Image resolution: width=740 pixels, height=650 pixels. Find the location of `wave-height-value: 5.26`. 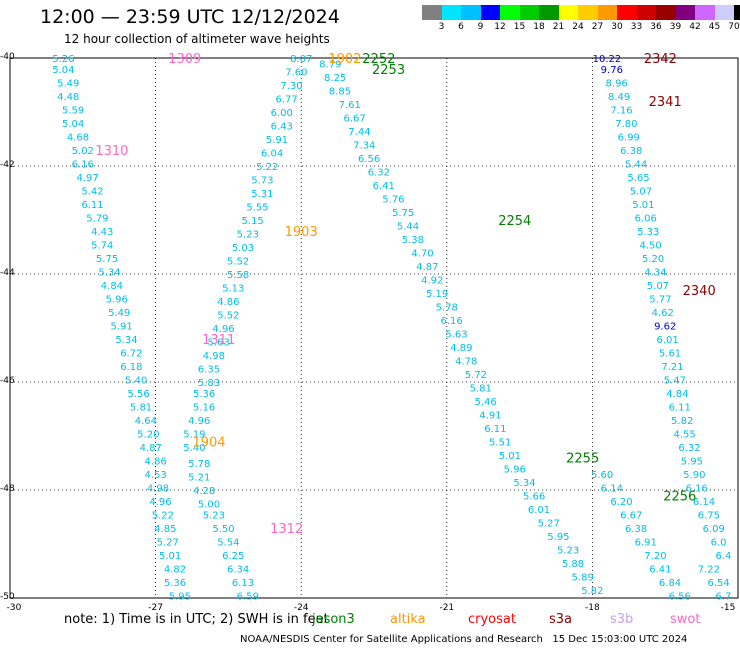

wave-height-value: 5.26 is located at coordinates (63, 59).